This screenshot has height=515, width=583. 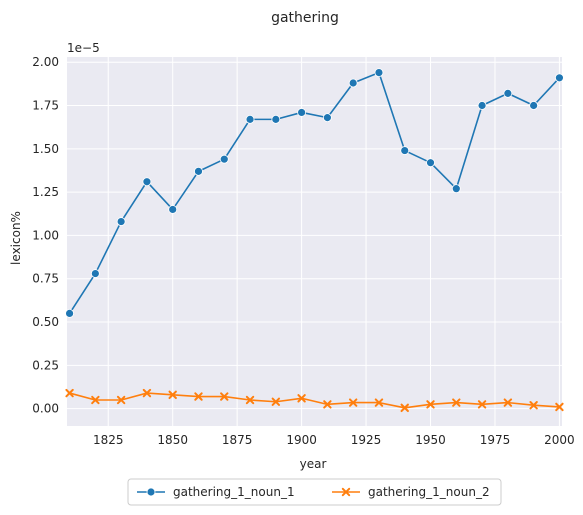 What do you see at coordinates (429, 492) in the screenshot?
I see `legend-label: gathering_1_noun_2` at bounding box center [429, 492].